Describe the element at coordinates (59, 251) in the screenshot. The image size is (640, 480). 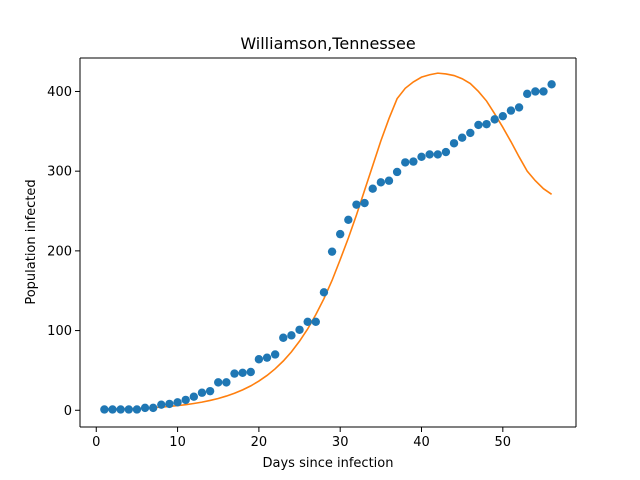
I see `y-tick-label: 200` at that location.